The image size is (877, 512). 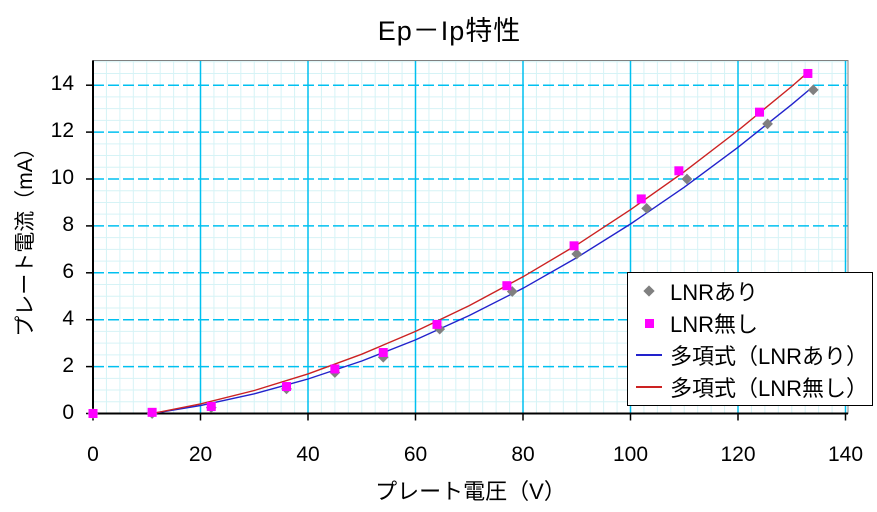 I want to click on chart-title: Ep－Ip特性, so click(x=449, y=31).